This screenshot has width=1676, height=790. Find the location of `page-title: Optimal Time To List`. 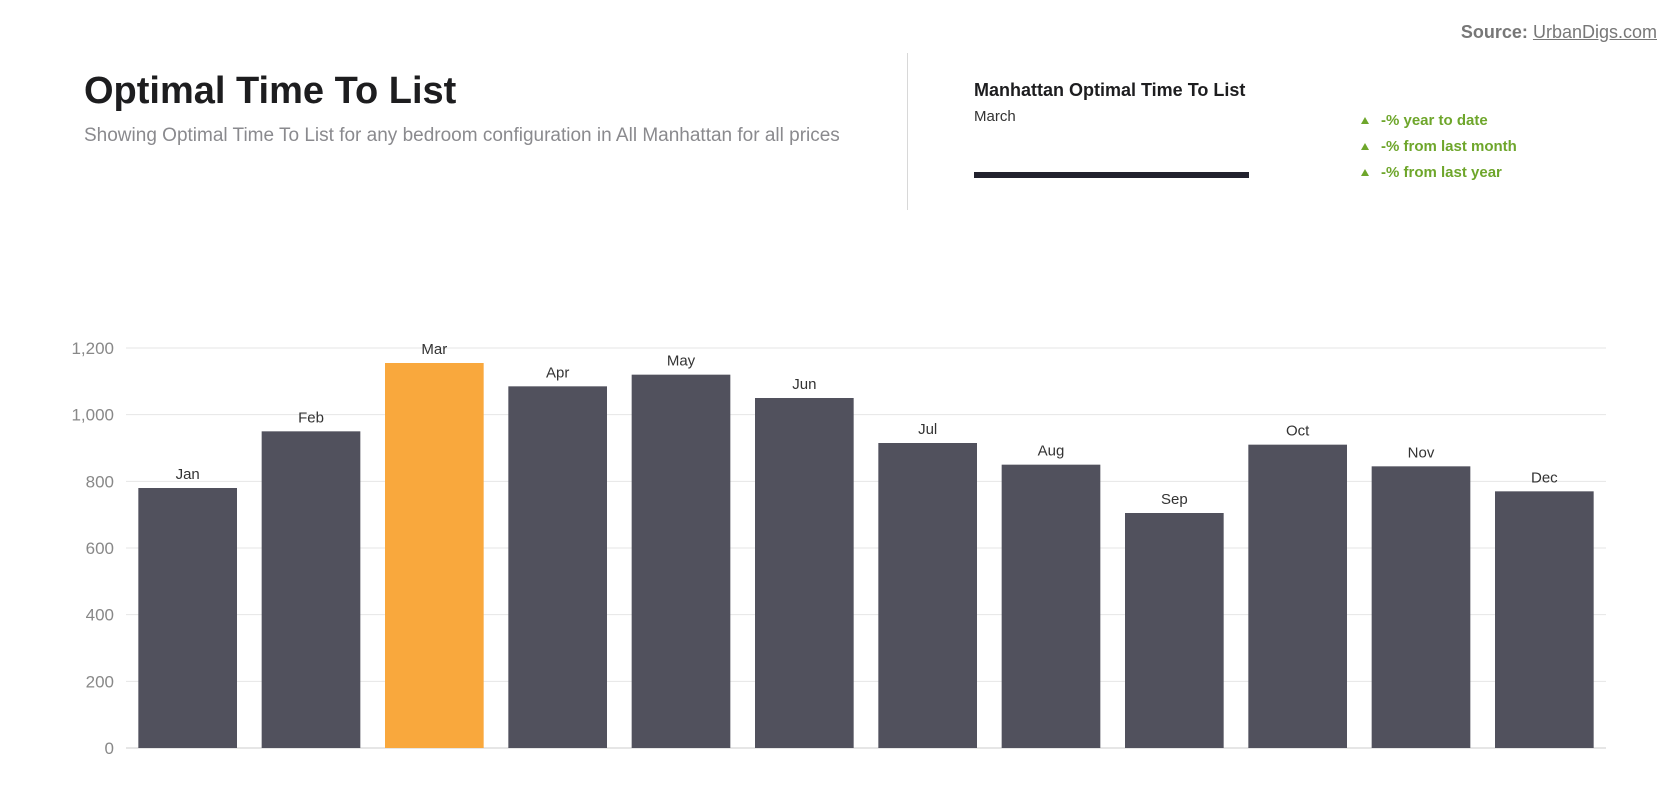

page-title: Optimal Time To List is located at coordinates (270, 91).